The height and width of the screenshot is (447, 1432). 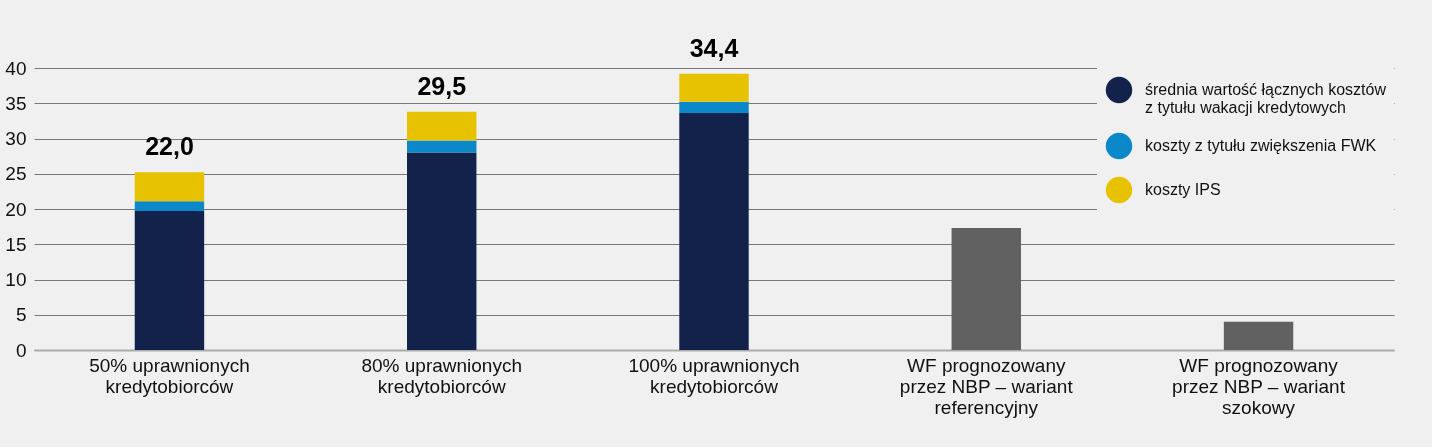 I want to click on annotation: 22,0, so click(x=169, y=146).